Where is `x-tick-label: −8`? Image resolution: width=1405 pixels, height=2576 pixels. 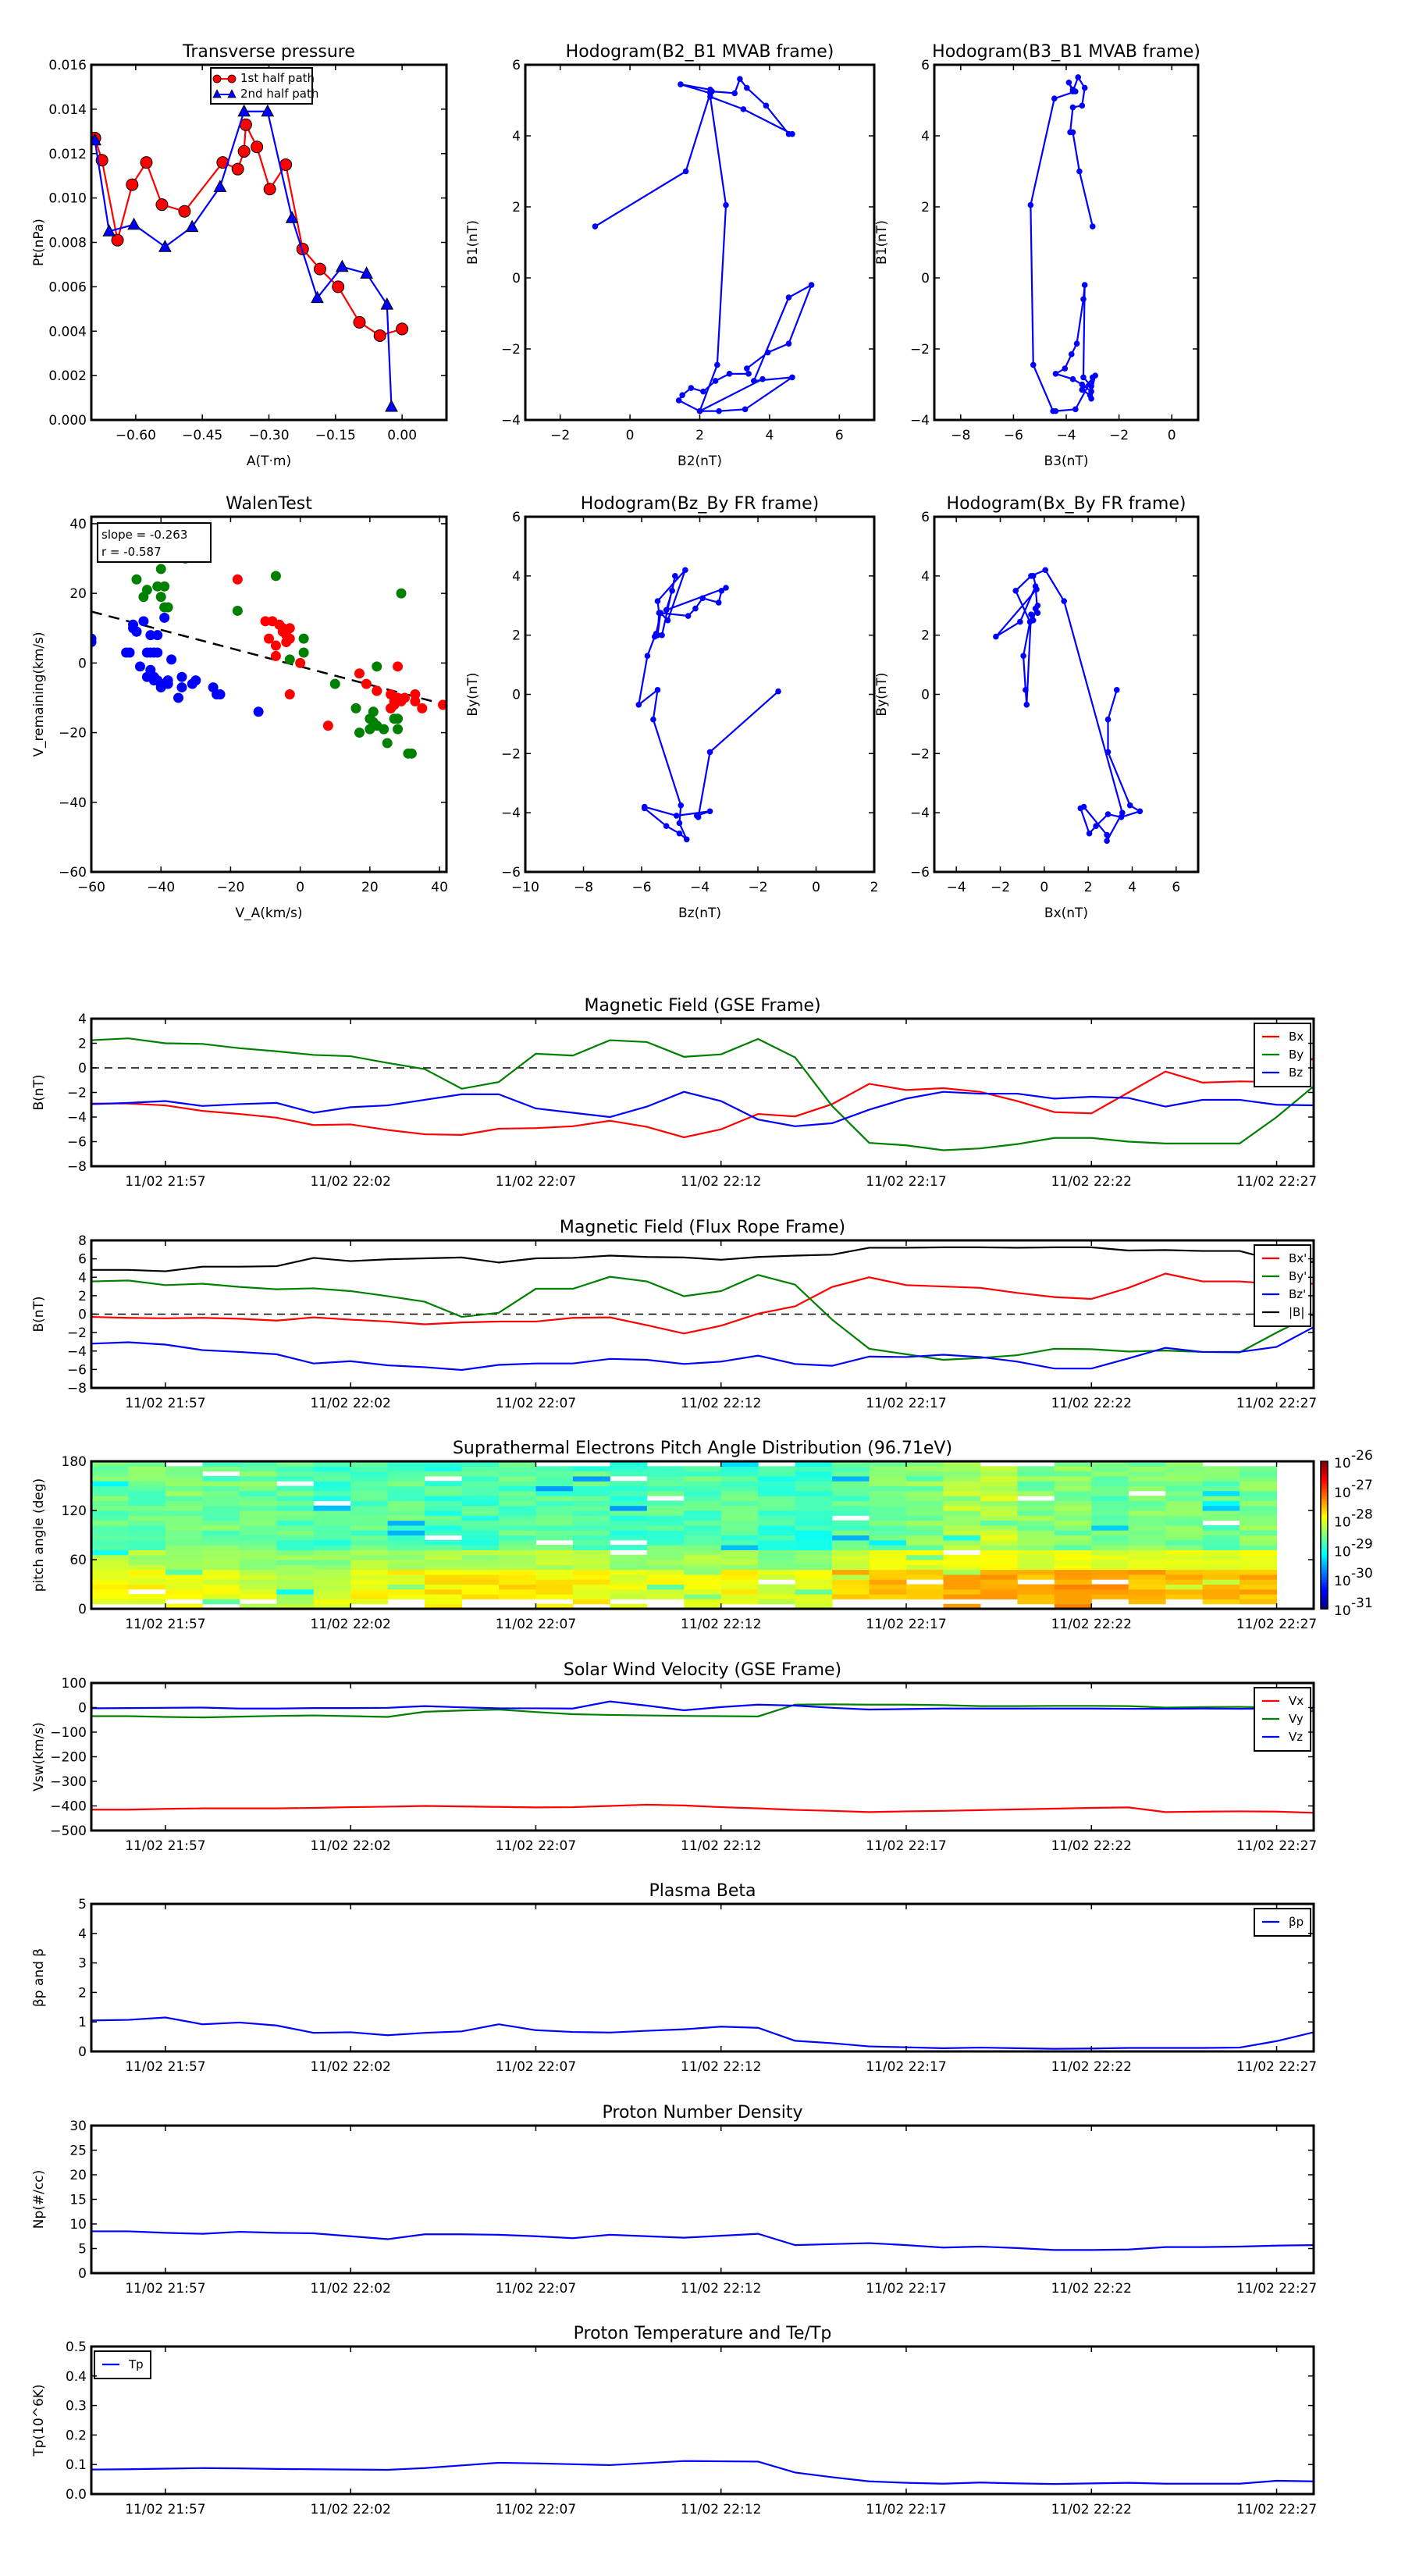
x-tick-label: −8 is located at coordinates (961, 435).